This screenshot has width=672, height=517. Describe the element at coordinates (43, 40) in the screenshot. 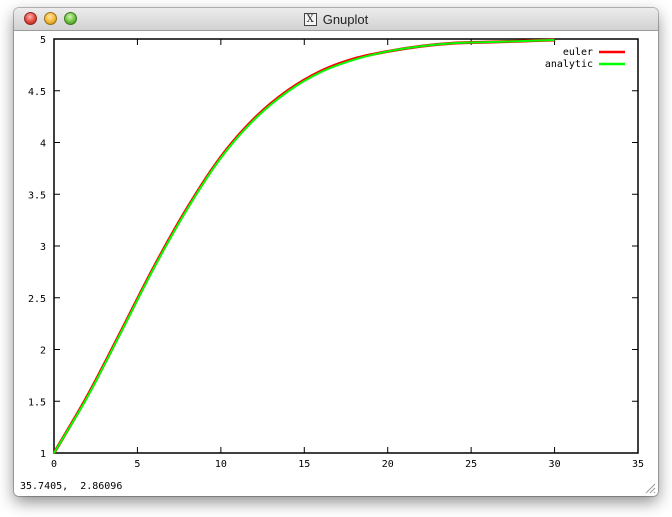

I see `y-tick-label: 5` at that location.